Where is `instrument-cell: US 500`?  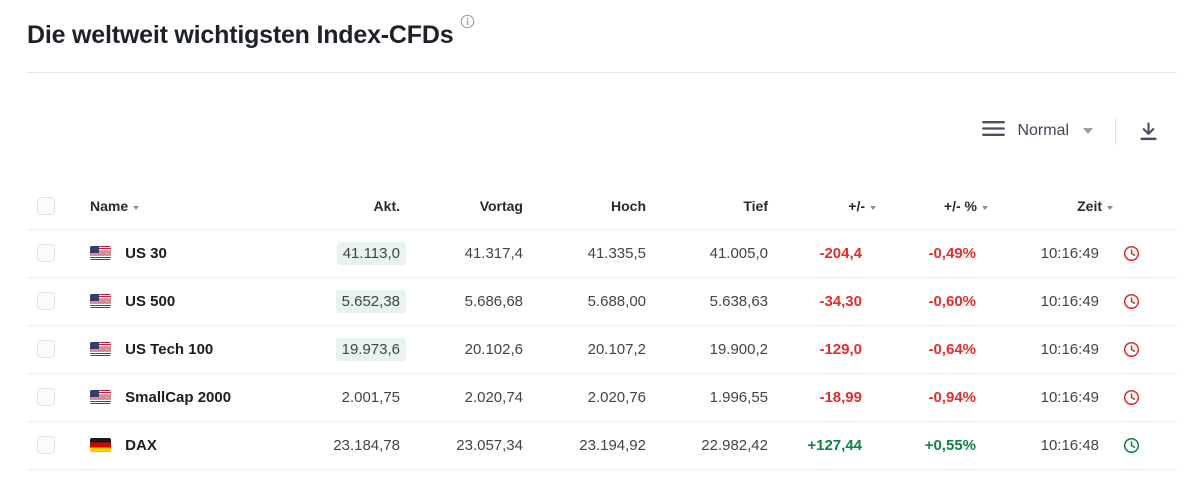
instrument-cell: US 500 is located at coordinates (172, 301).